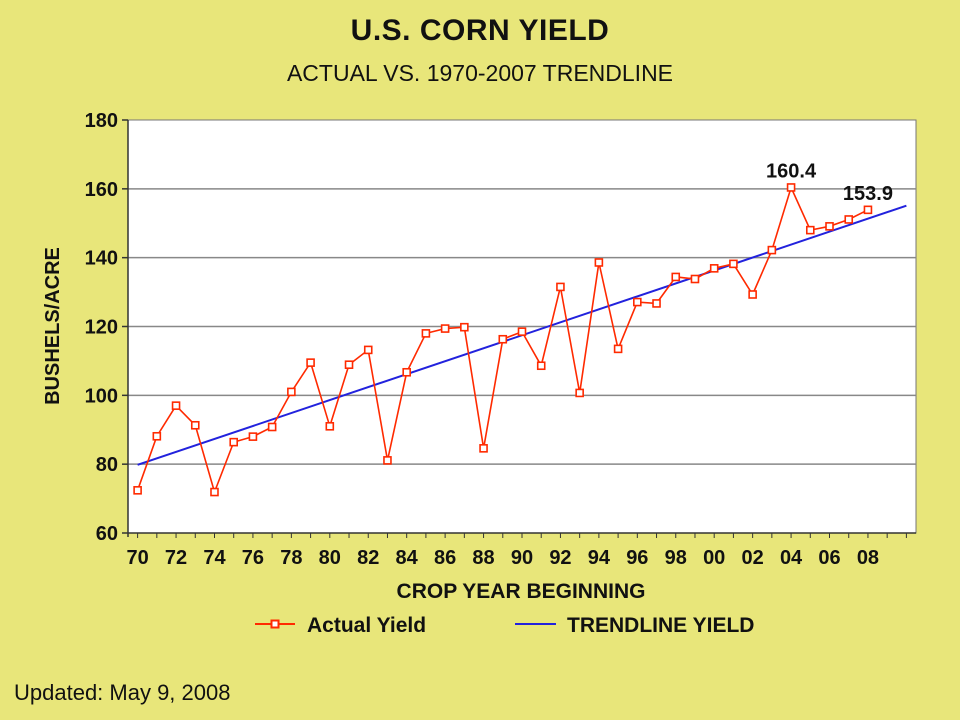  What do you see at coordinates (368, 558) in the screenshot?
I see `x-tick-label: 82` at bounding box center [368, 558].